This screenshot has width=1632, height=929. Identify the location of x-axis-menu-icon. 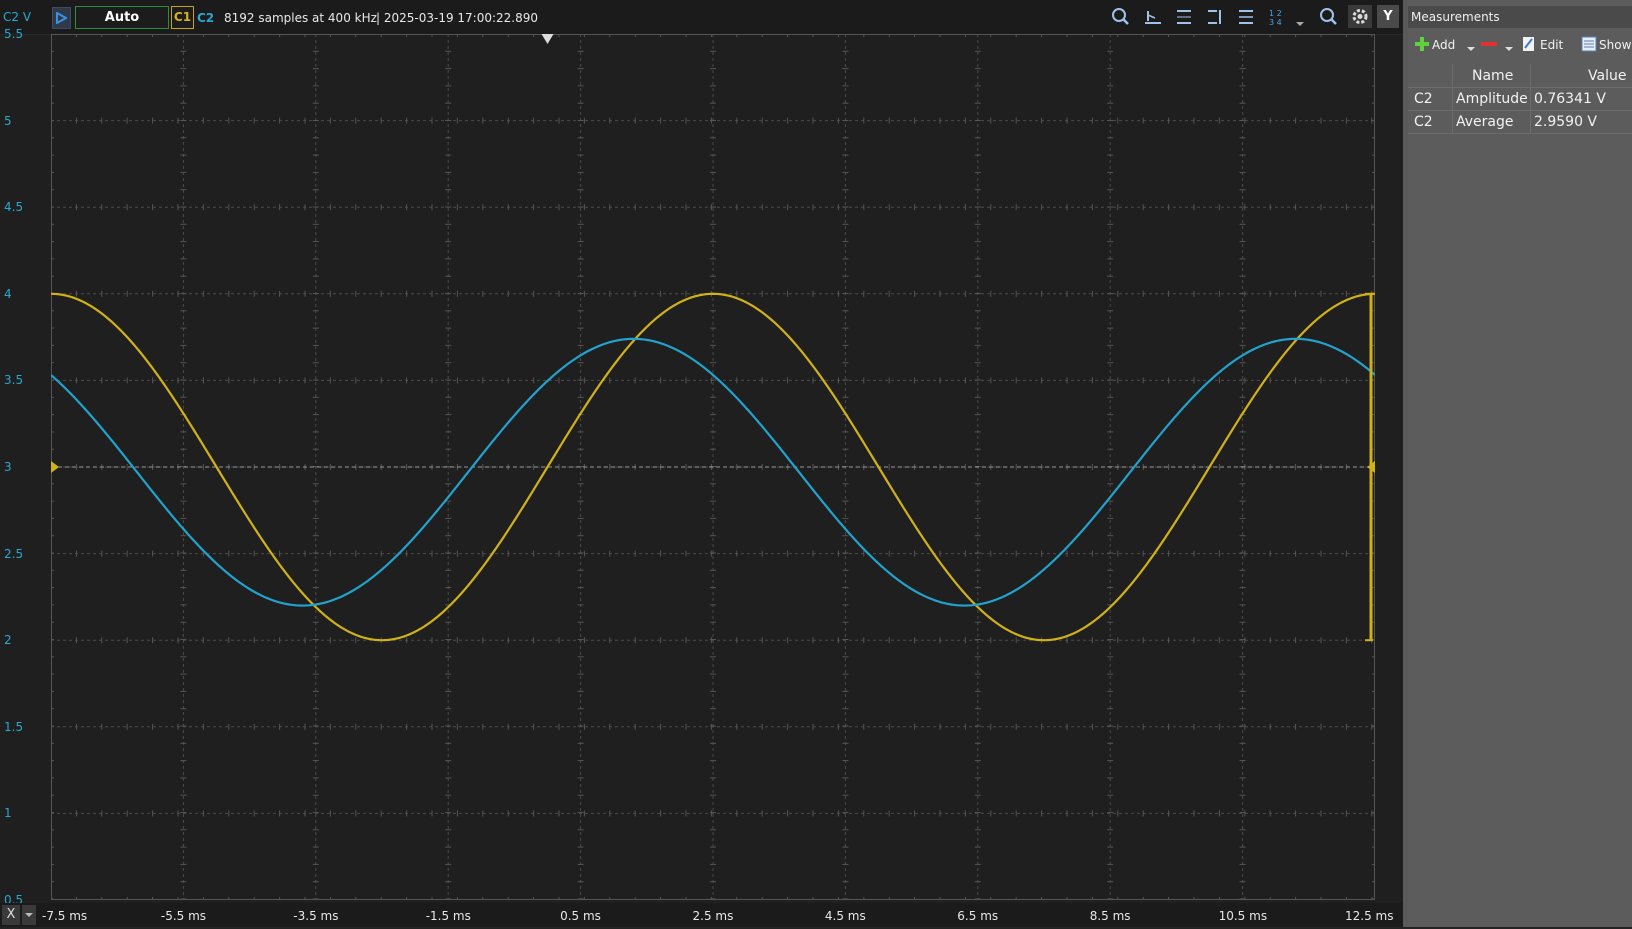
(29, 915).